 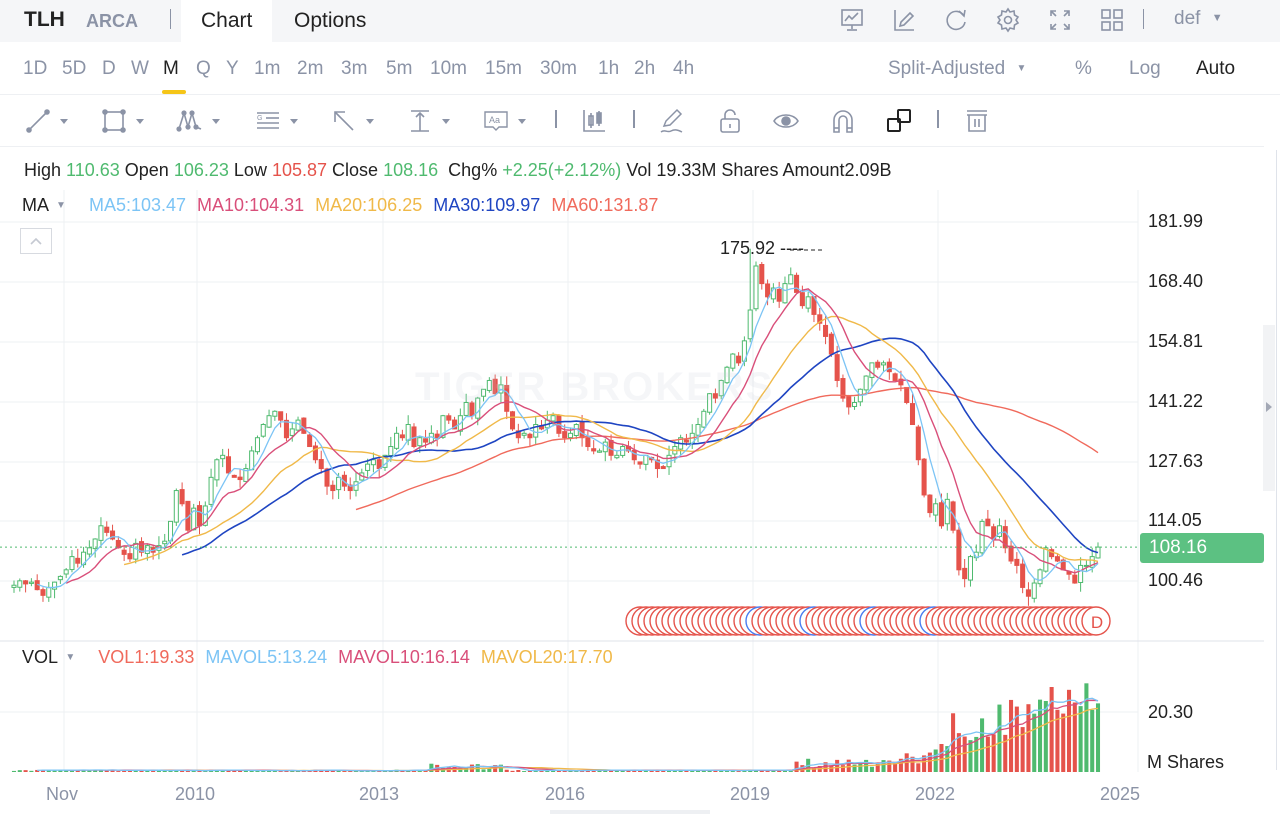 I want to click on lock-icon, so click(x=730, y=121).